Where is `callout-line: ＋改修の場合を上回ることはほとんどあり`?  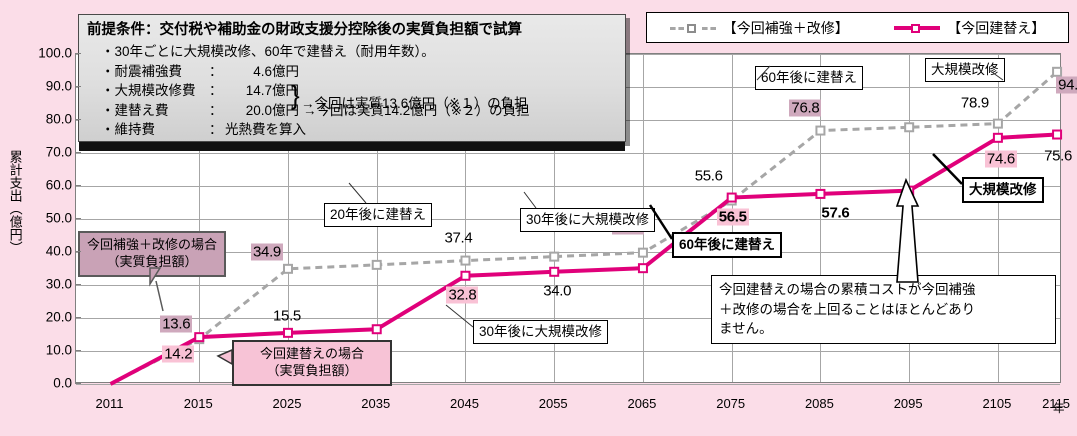
callout-line: ＋改修の場合を上回ることはほとんどあり is located at coordinates (847, 309).